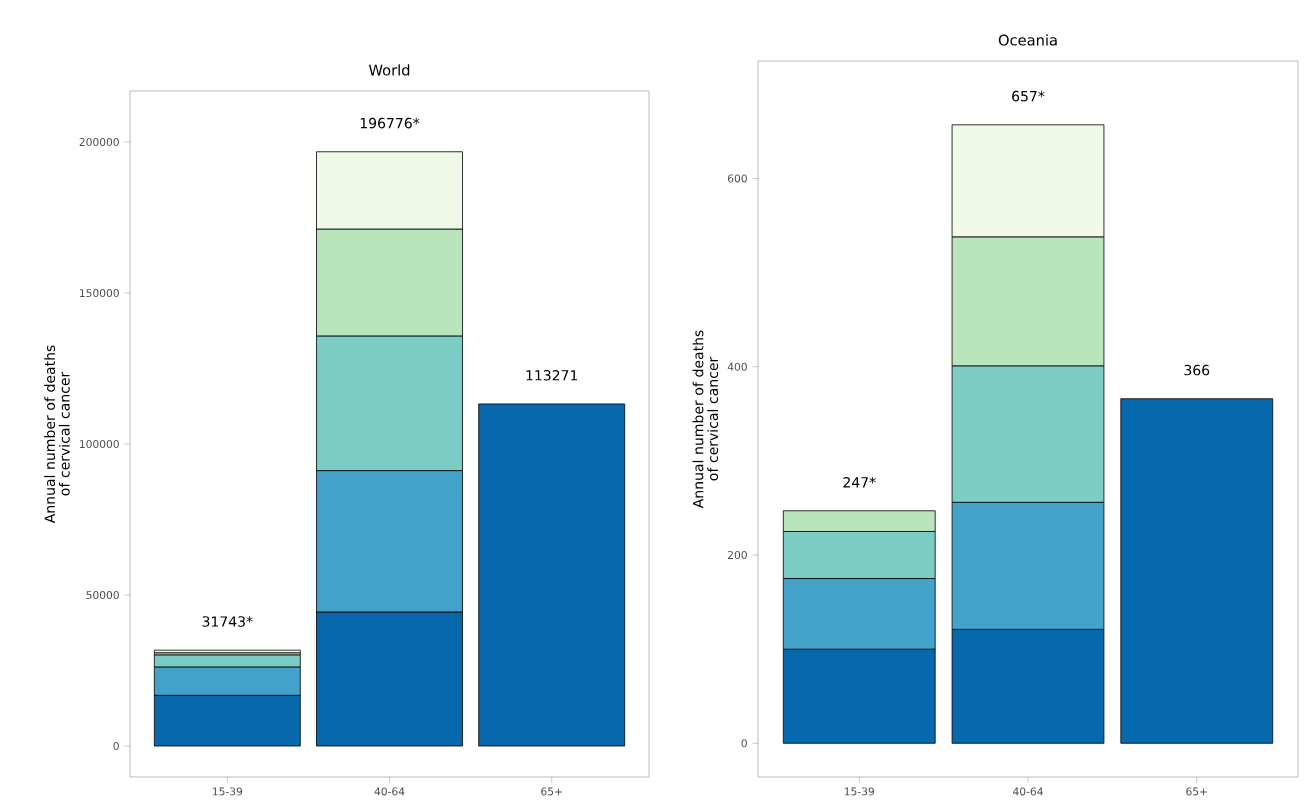  Describe the element at coordinates (99, 142) in the screenshot. I see `y-tick-label: 200000` at that location.